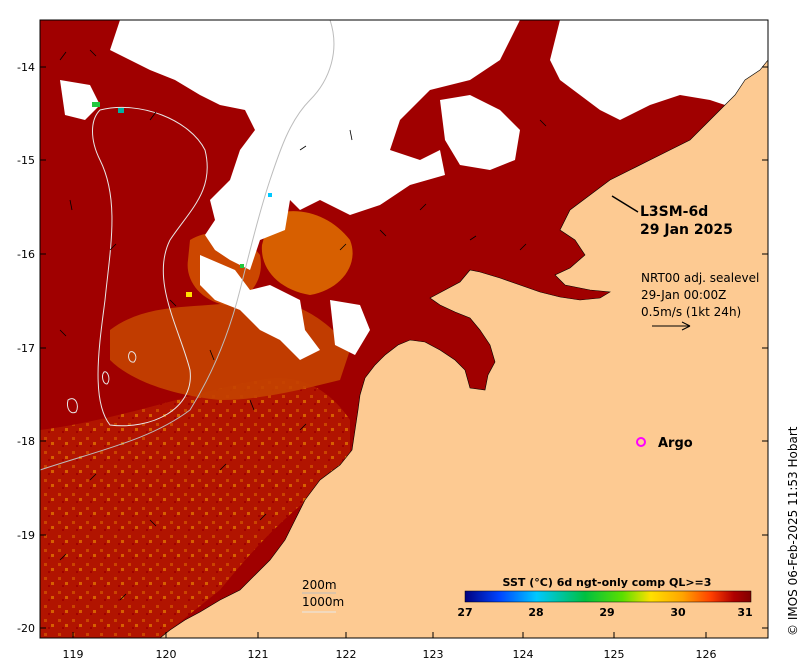 The width and height of the screenshot is (810, 672). What do you see at coordinates (150, 266) in the screenshot?
I see `isobath-1000m` at bounding box center [150, 266].